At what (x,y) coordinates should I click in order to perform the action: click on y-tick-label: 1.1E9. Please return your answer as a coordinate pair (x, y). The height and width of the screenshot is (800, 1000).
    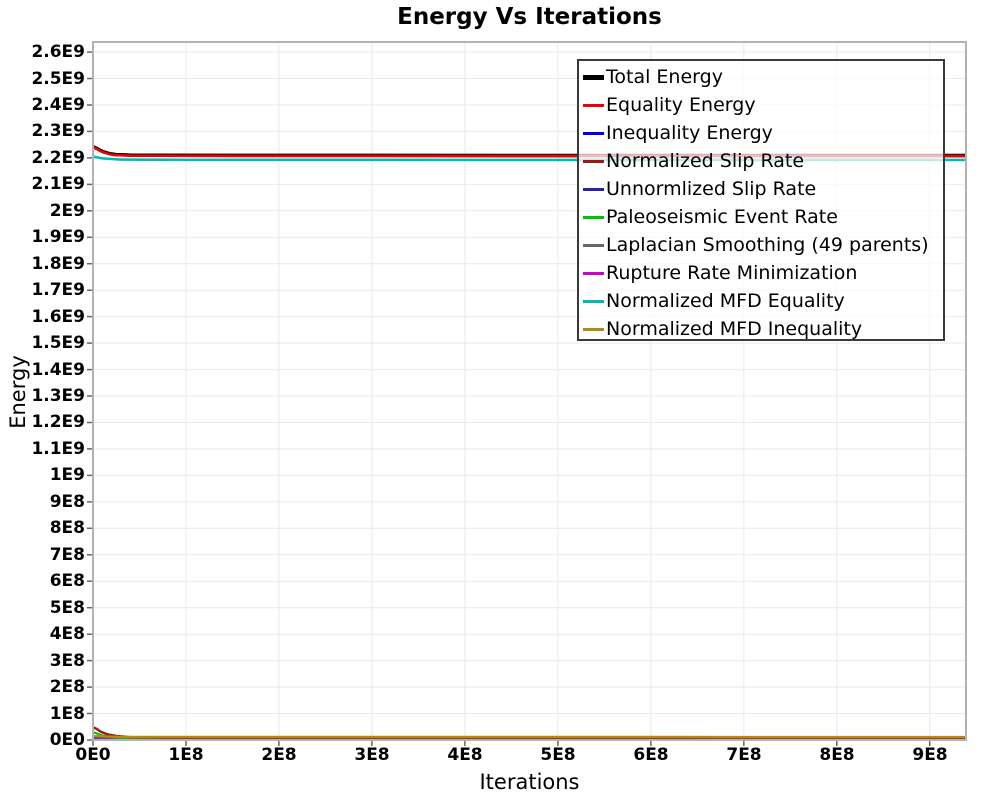
    Looking at the image, I should click on (58, 449).